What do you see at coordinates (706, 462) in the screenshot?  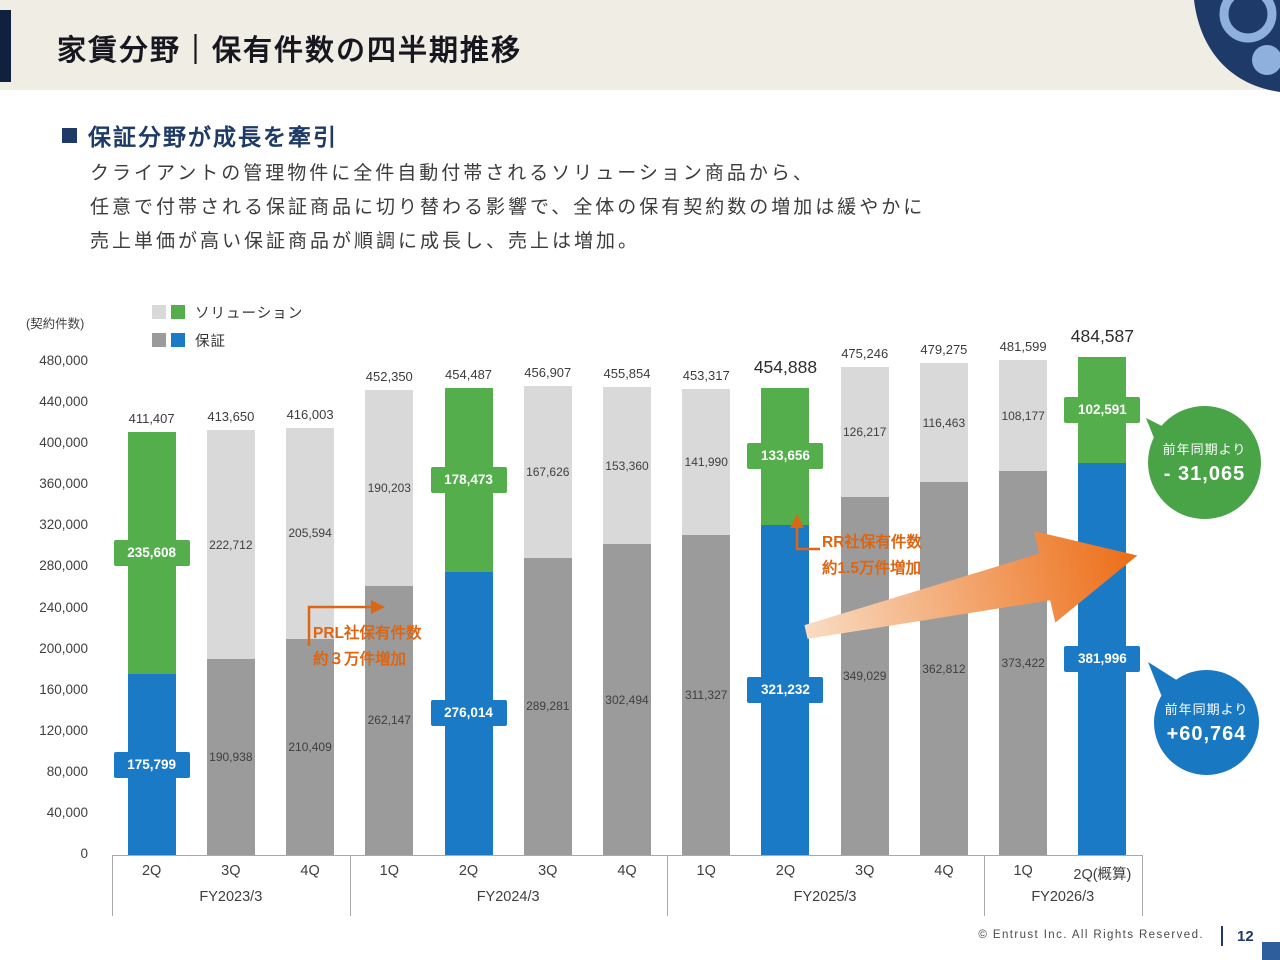 I see `solution-value-label: 141,990` at bounding box center [706, 462].